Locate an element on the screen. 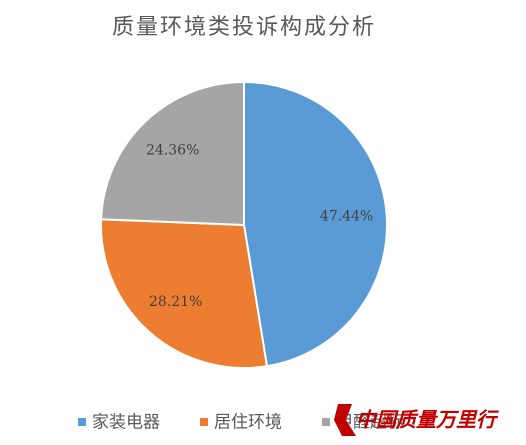 The width and height of the screenshot is (526, 445). value-label: 47.44% is located at coordinates (346, 217).